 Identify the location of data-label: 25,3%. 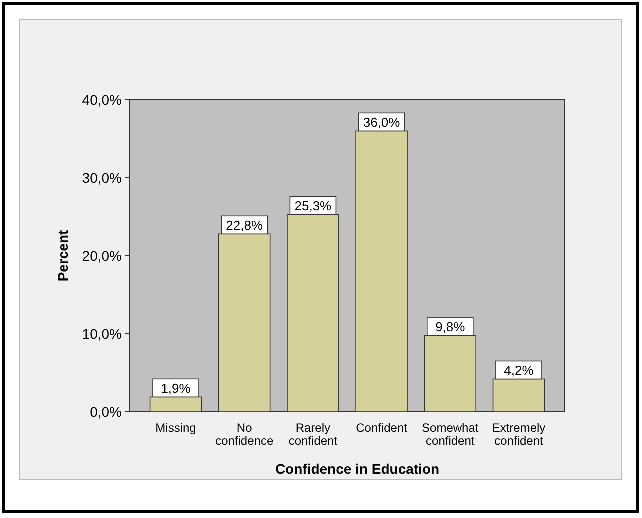
(313, 206).